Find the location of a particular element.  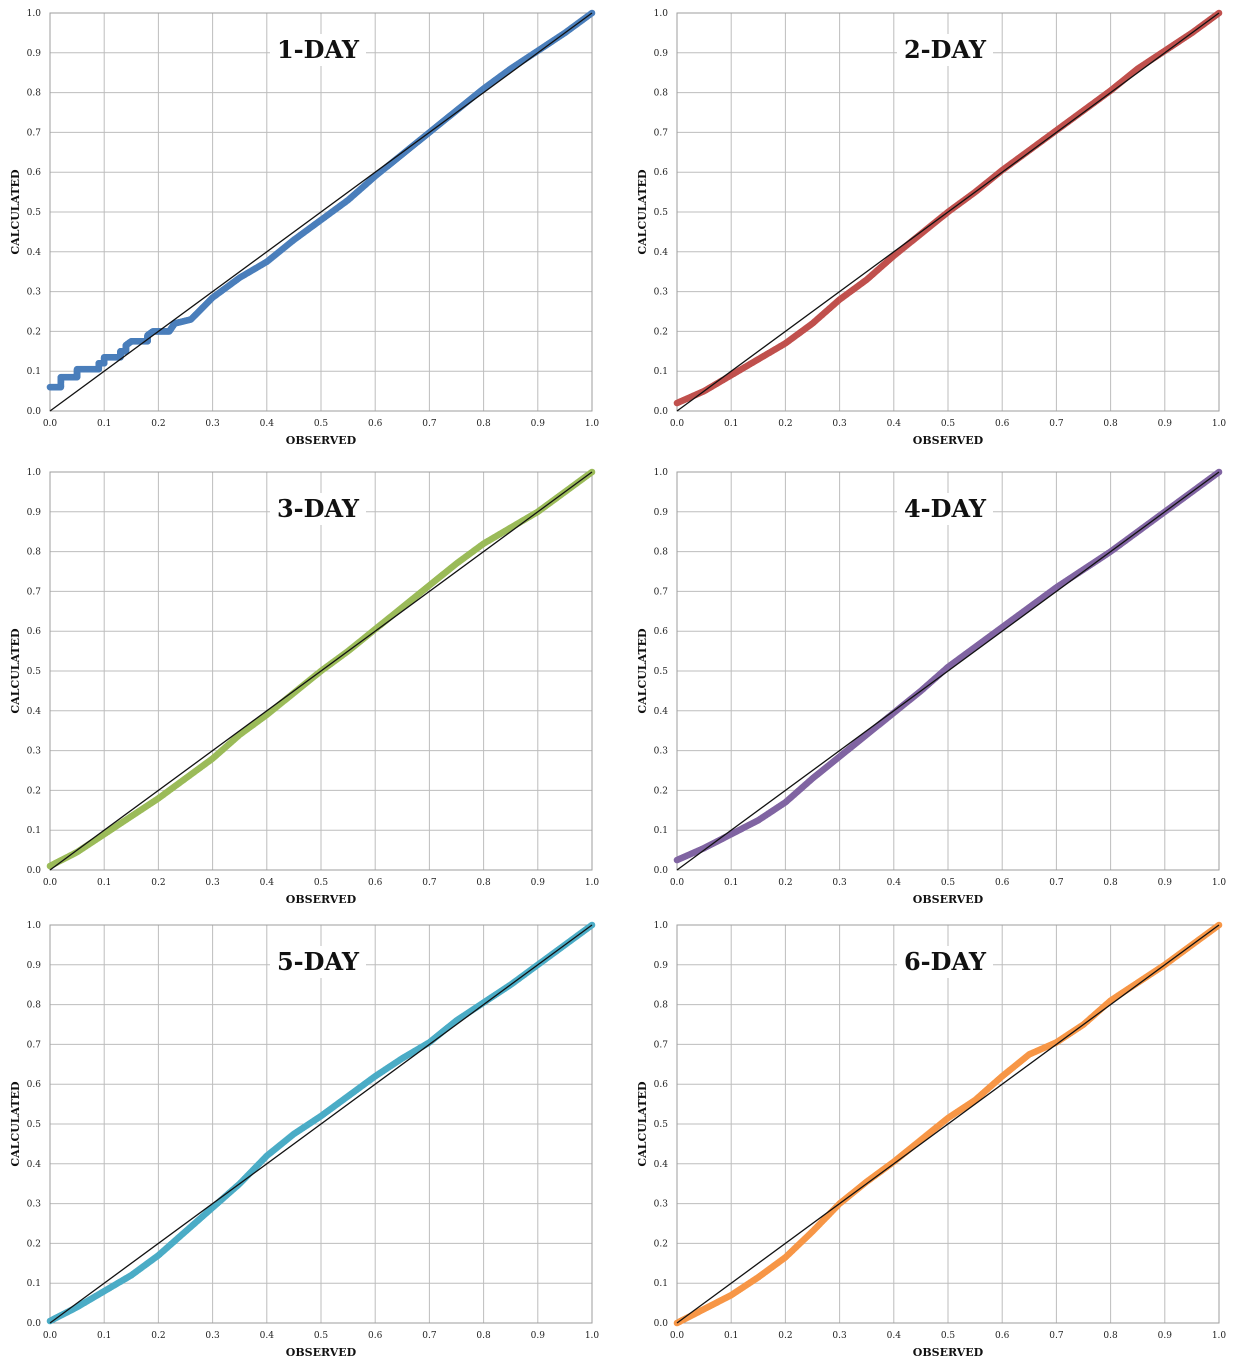

chart-title: 6-DAY is located at coordinates (945, 961).